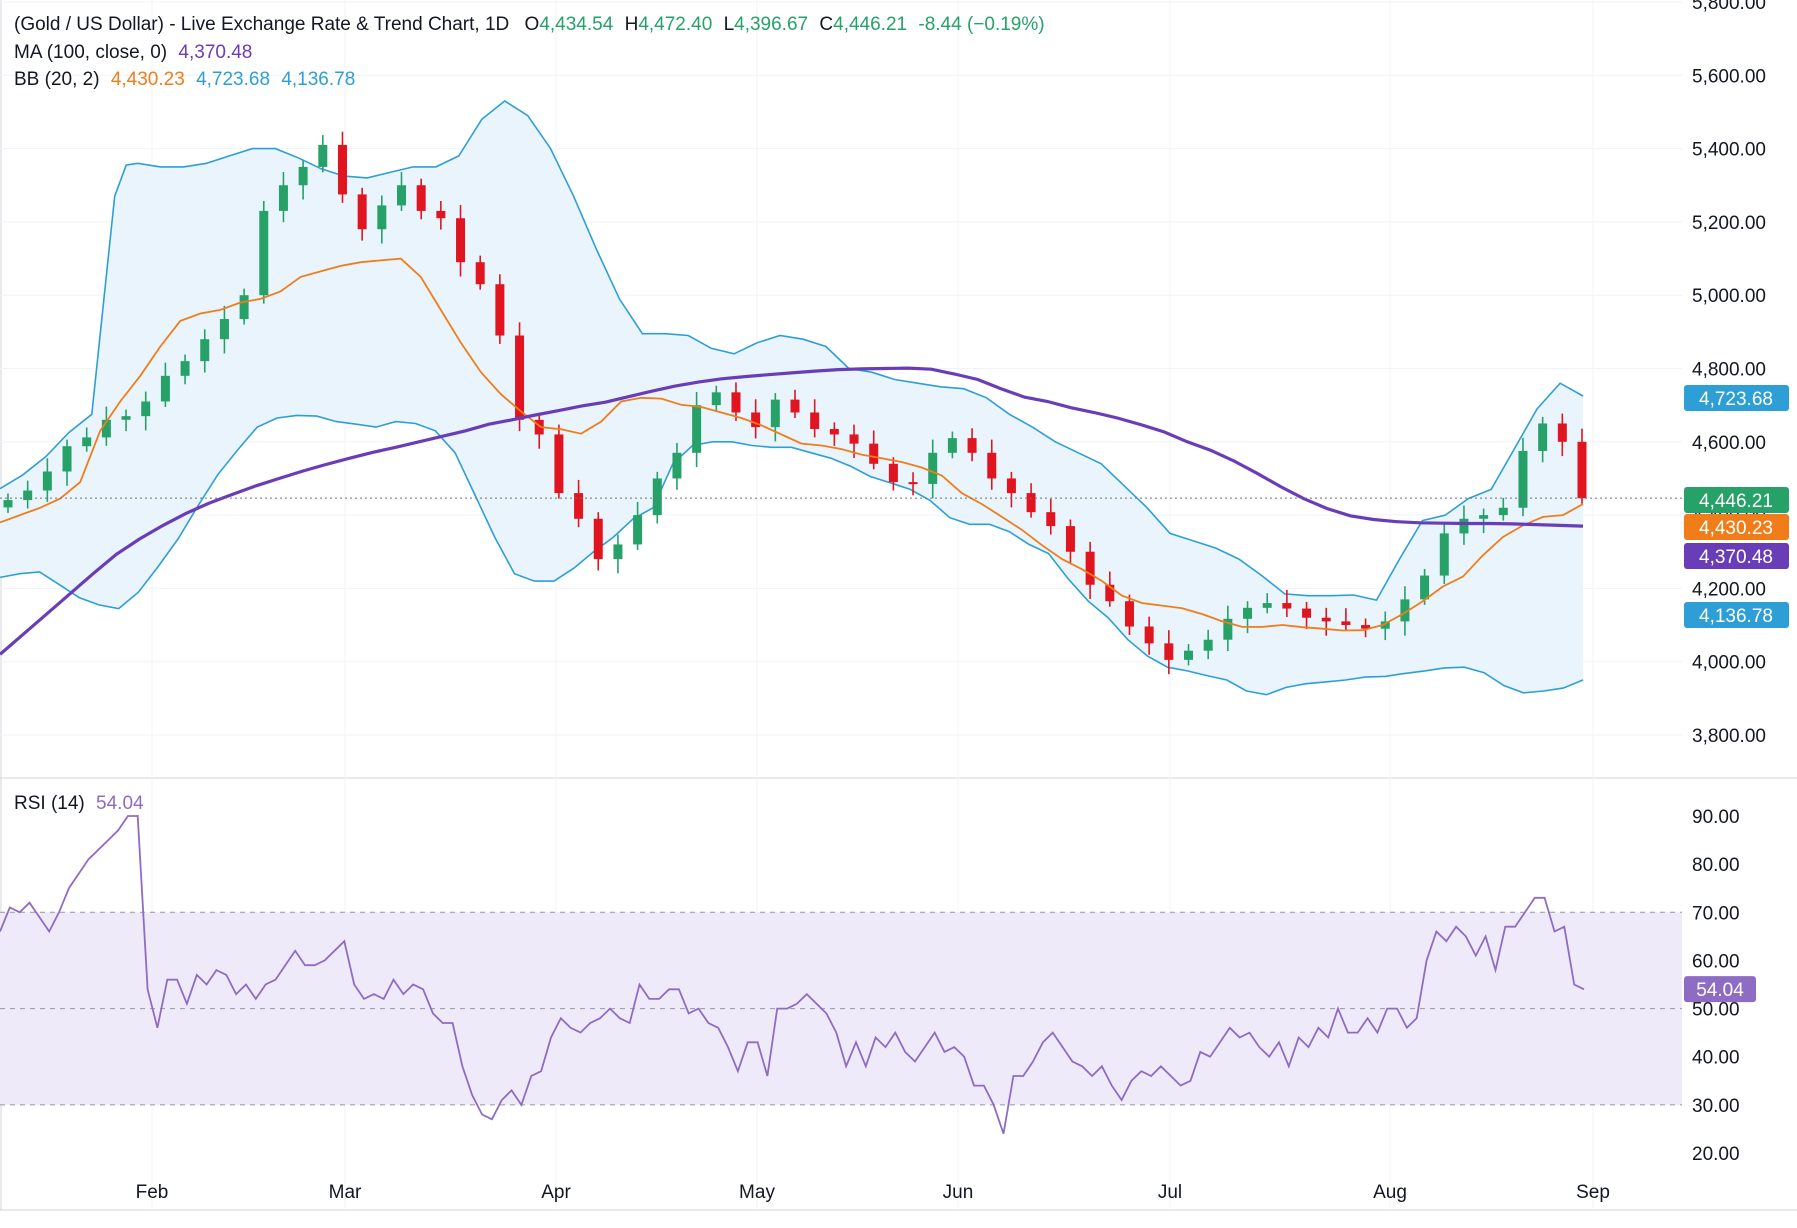  I want to click on open-value: 4,434.54, so click(576, 24).